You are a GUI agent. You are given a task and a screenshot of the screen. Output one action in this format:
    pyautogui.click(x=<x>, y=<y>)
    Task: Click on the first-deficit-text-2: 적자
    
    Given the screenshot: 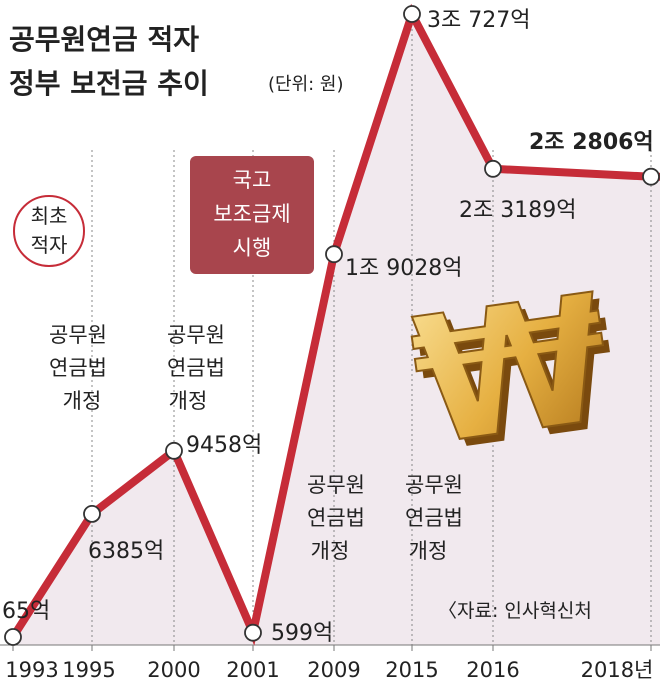 What is the action you would take?
    pyautogui.click(x=49, y=245)
    